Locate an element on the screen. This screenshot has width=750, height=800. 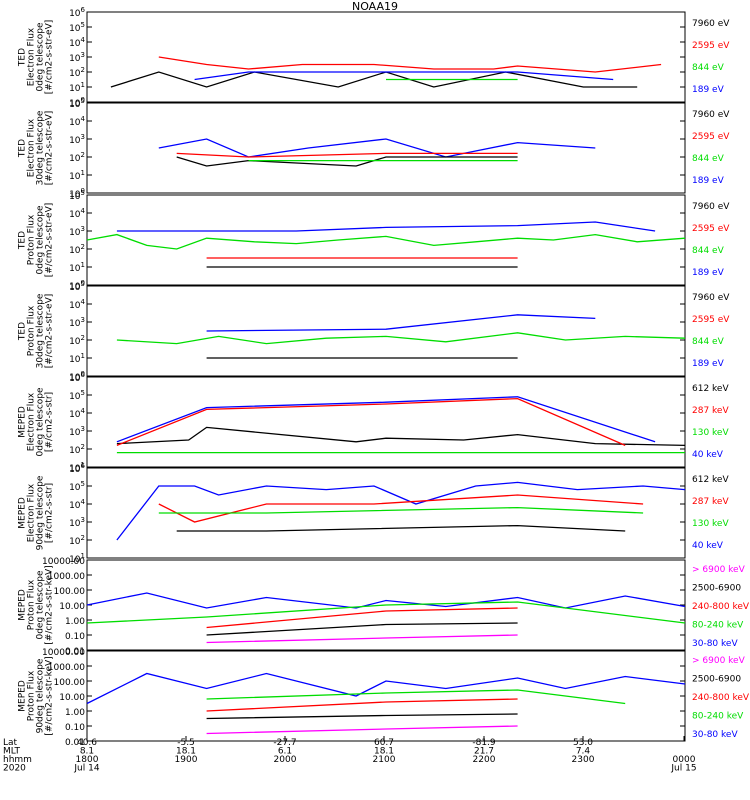
time-axis-value: 21.7 is located at coordinates (484, 752).